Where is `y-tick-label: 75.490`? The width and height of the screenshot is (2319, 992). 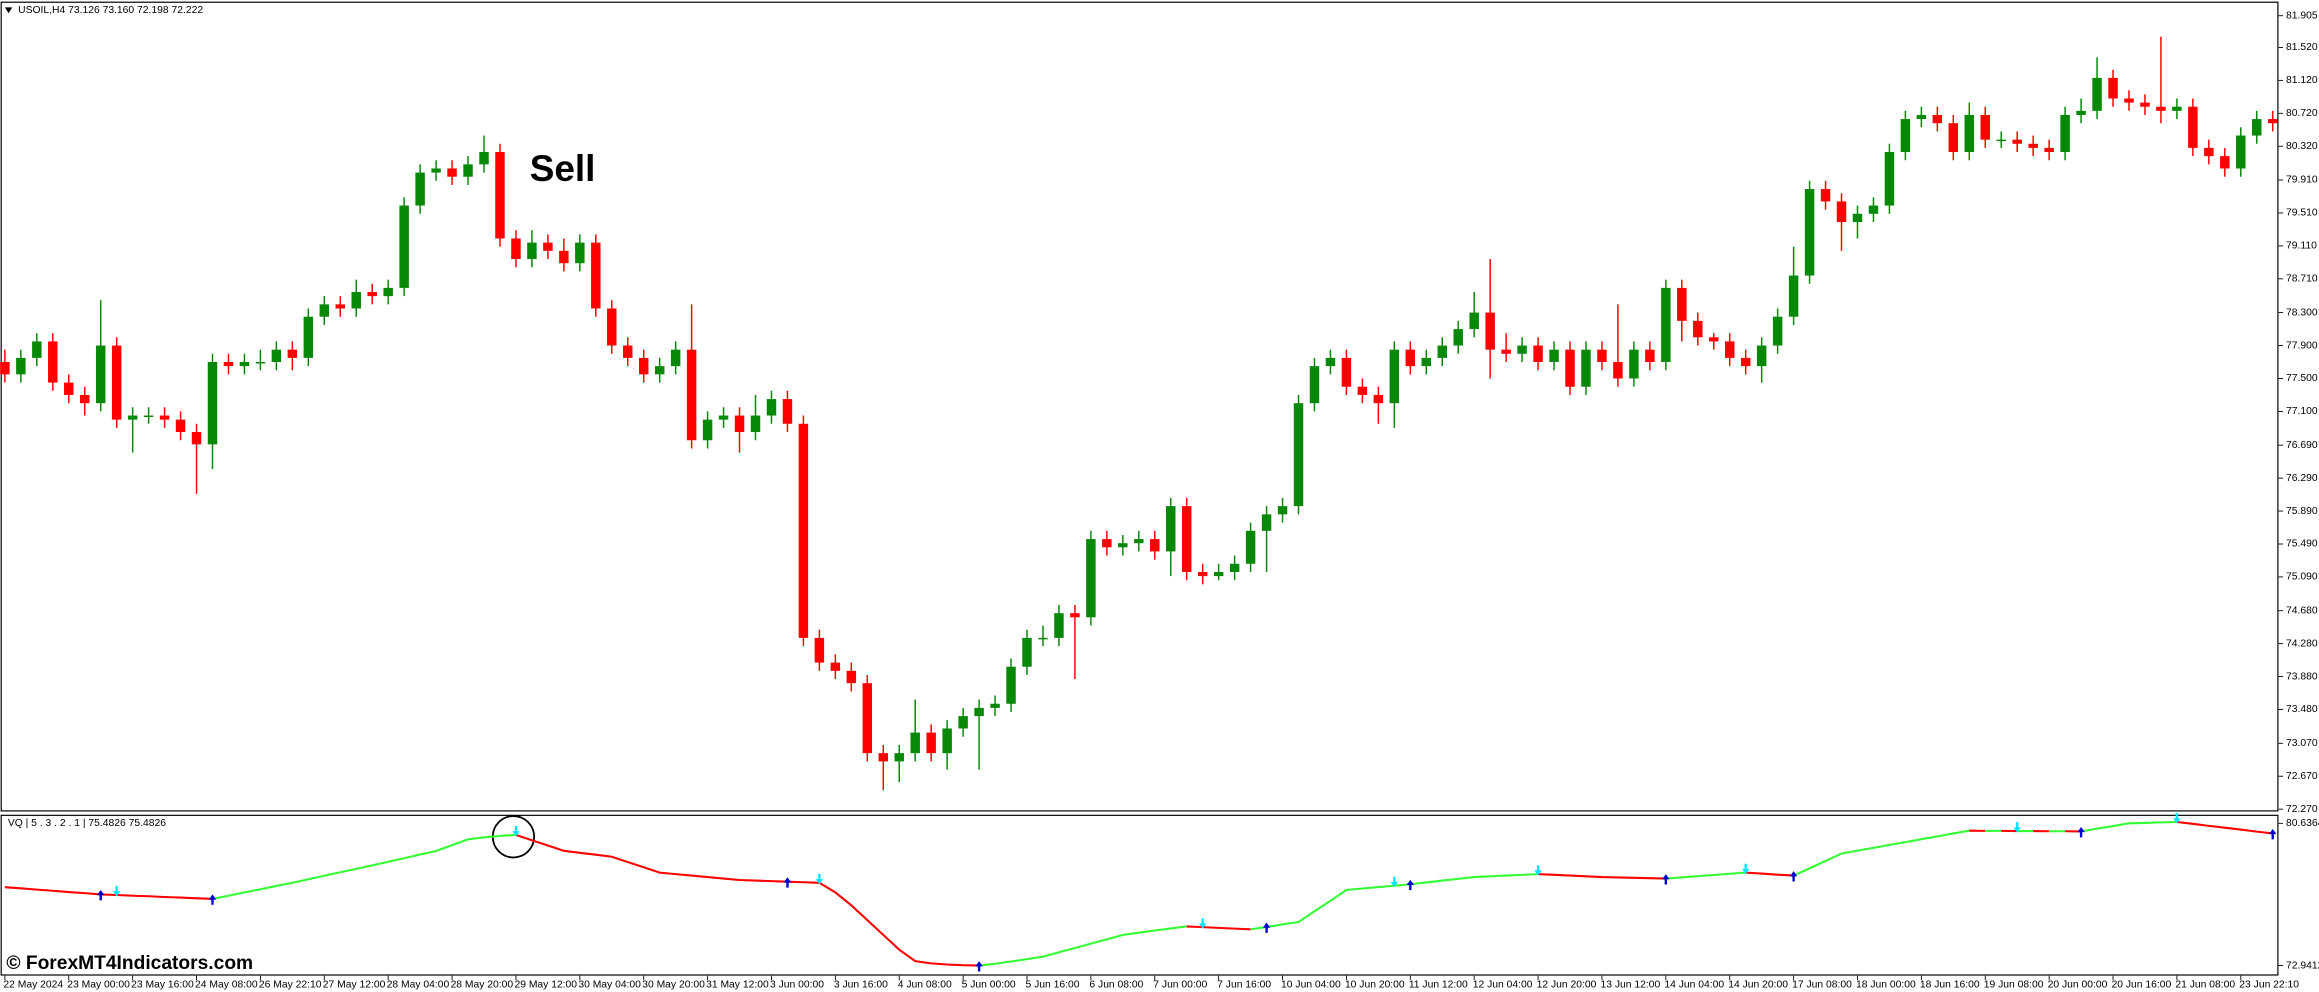 y-tick-label: 75.490 is located at coordinates (2302, 544).